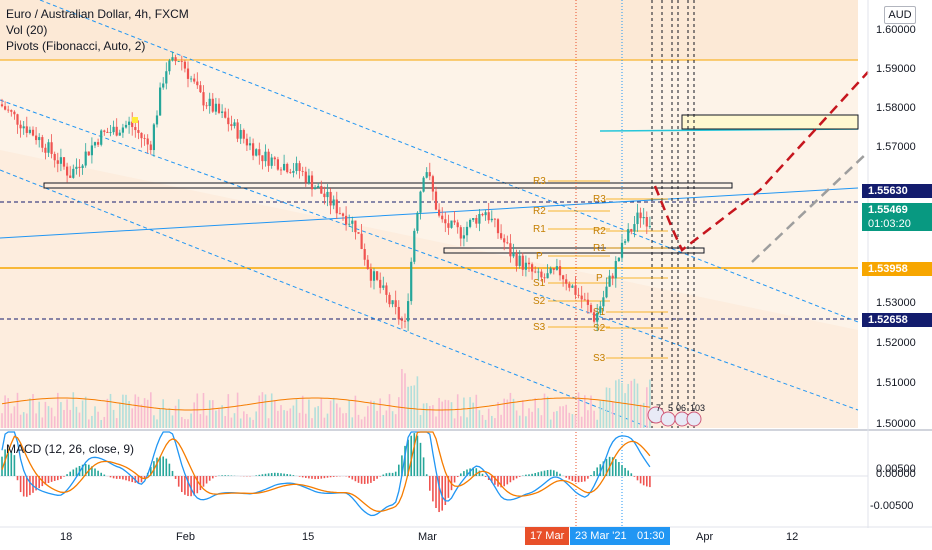  Describe the element at coordinates (810, 207) in the screenshot. I see `projection-grey-path` at that location.